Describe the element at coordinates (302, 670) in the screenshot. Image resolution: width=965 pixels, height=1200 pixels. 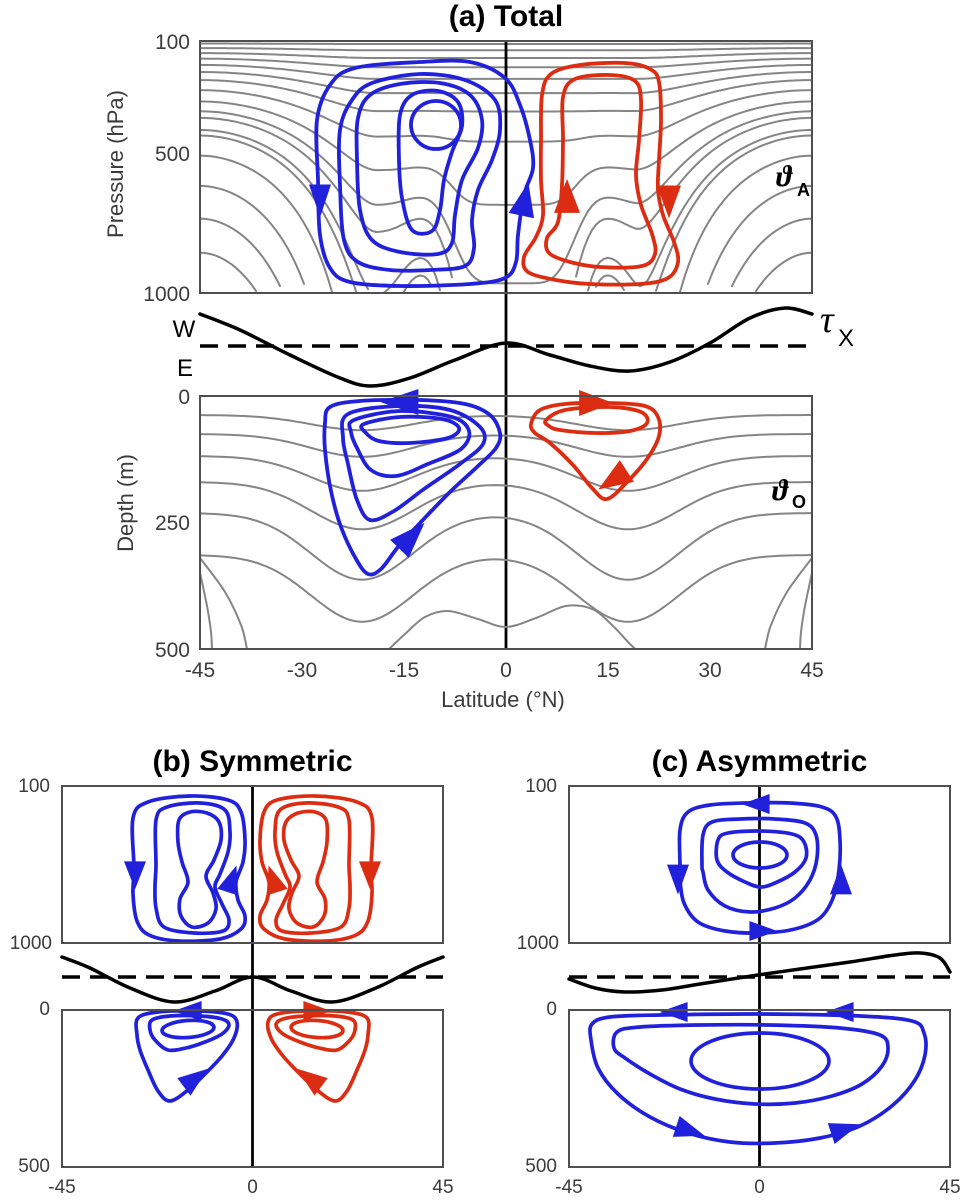
I see `svg-text: -30` at that location.